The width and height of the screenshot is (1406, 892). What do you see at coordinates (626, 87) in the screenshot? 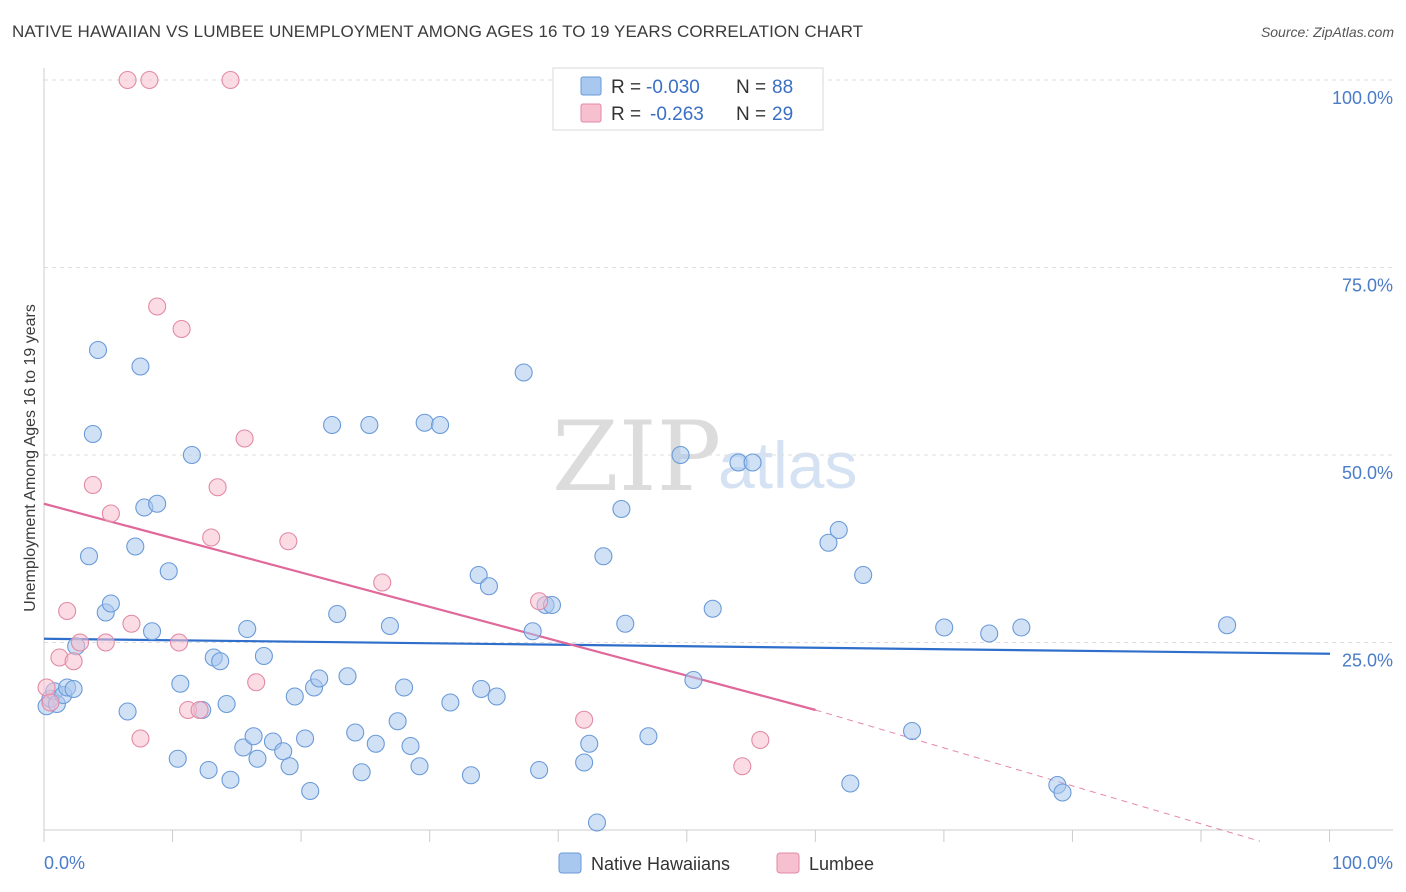
I see `legend-r-label-0: R =` at bounding box center [626, 87].